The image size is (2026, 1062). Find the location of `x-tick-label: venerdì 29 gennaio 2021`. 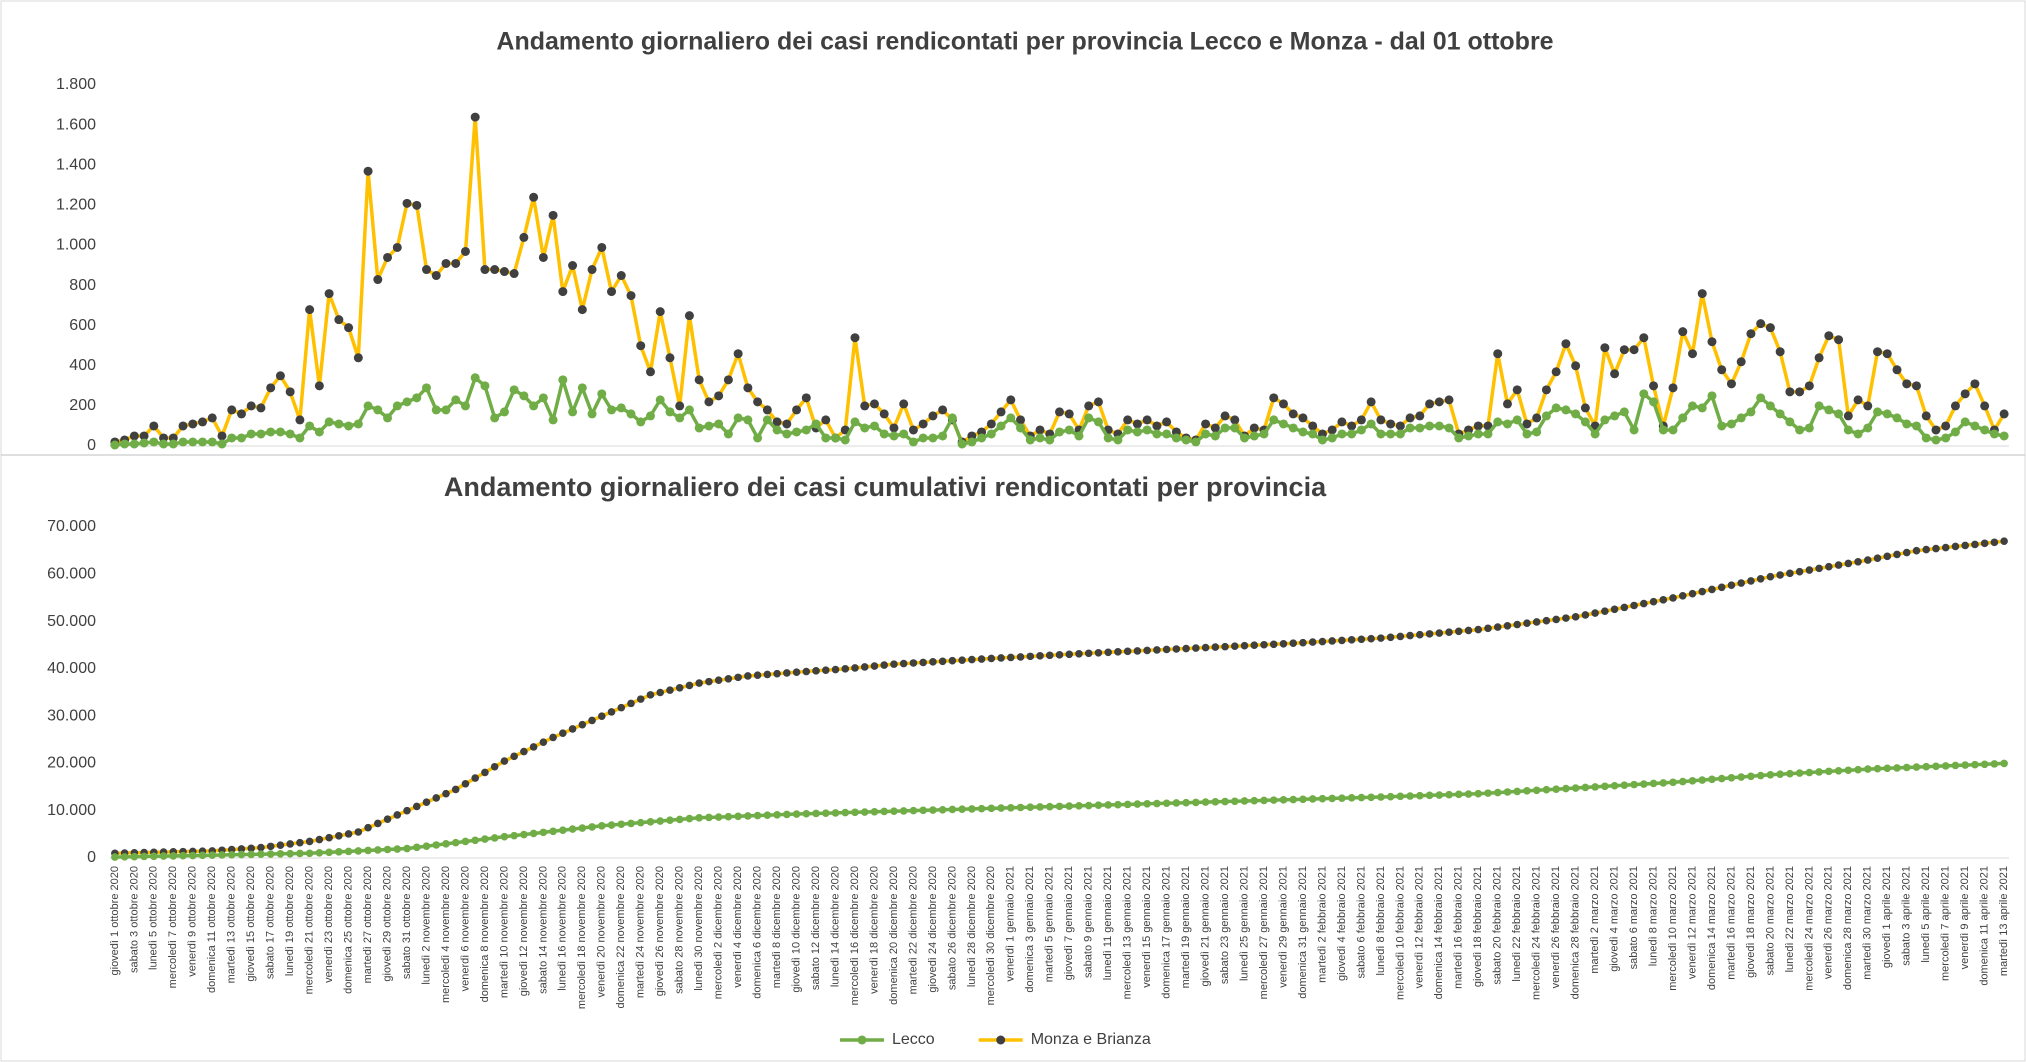

x-tick-label: venerdì 29 gennaio 2021 is located at coordinates (1283, 927).